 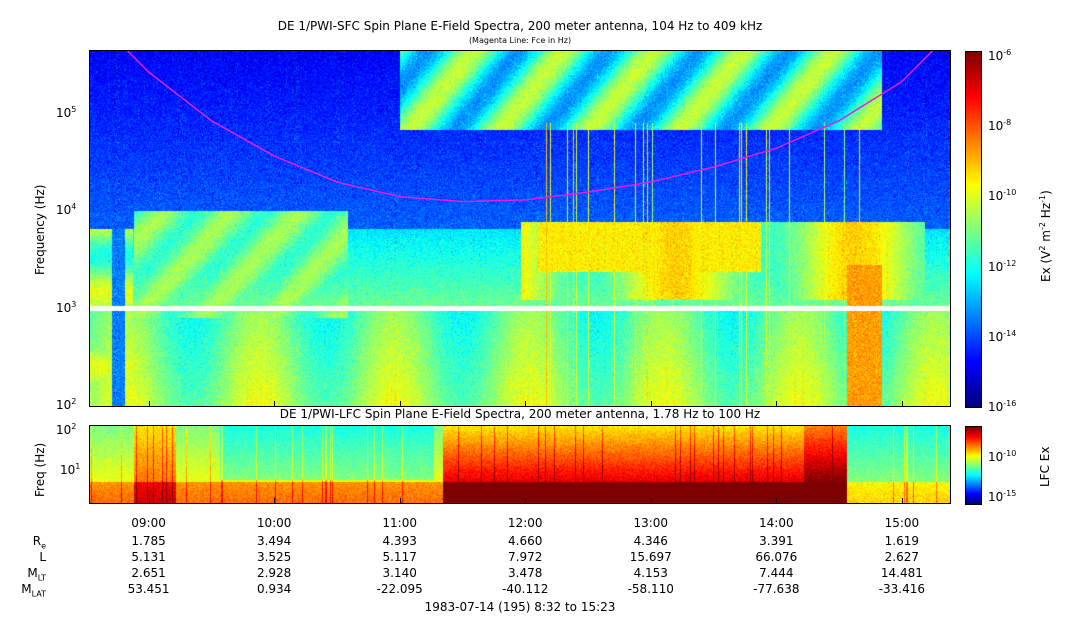 What do you see at coordinates (148, 573) in the screenshot?
I see `ephemeris-cell: 2.651` at bounding box center [148, 573].